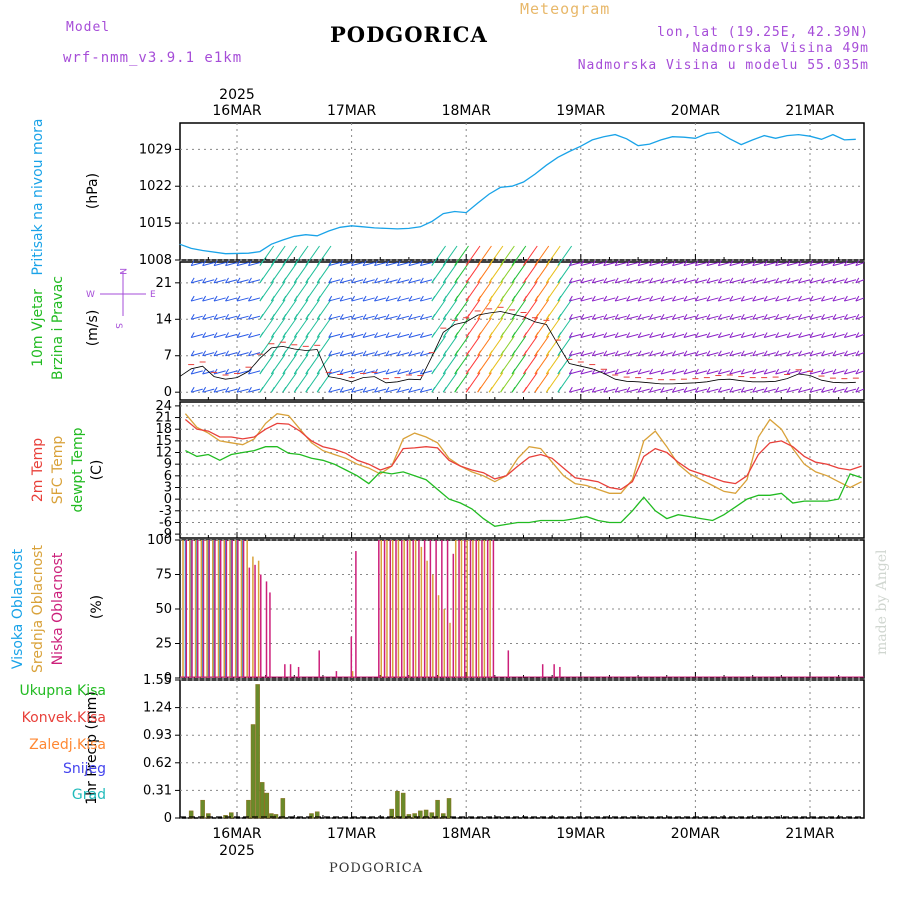  Describe the element at coordinates (523, 343) in the screenshot. I see `wind-gust-markers` at that location.